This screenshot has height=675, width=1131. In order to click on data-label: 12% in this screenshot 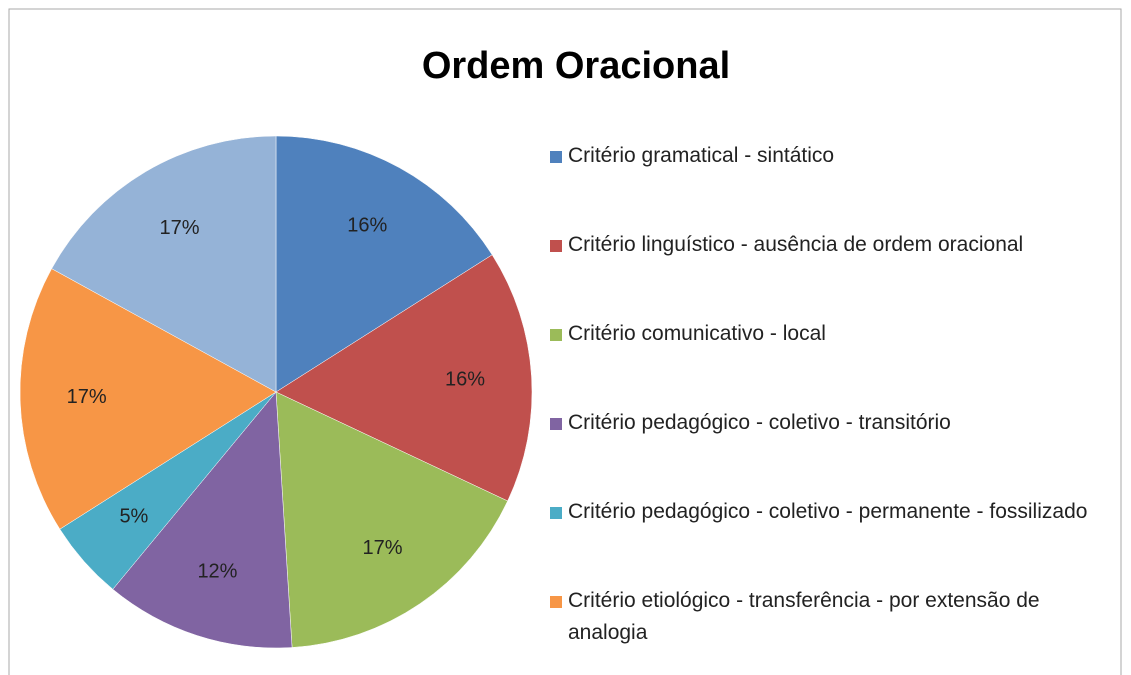, I will do `click(217, 571)`.